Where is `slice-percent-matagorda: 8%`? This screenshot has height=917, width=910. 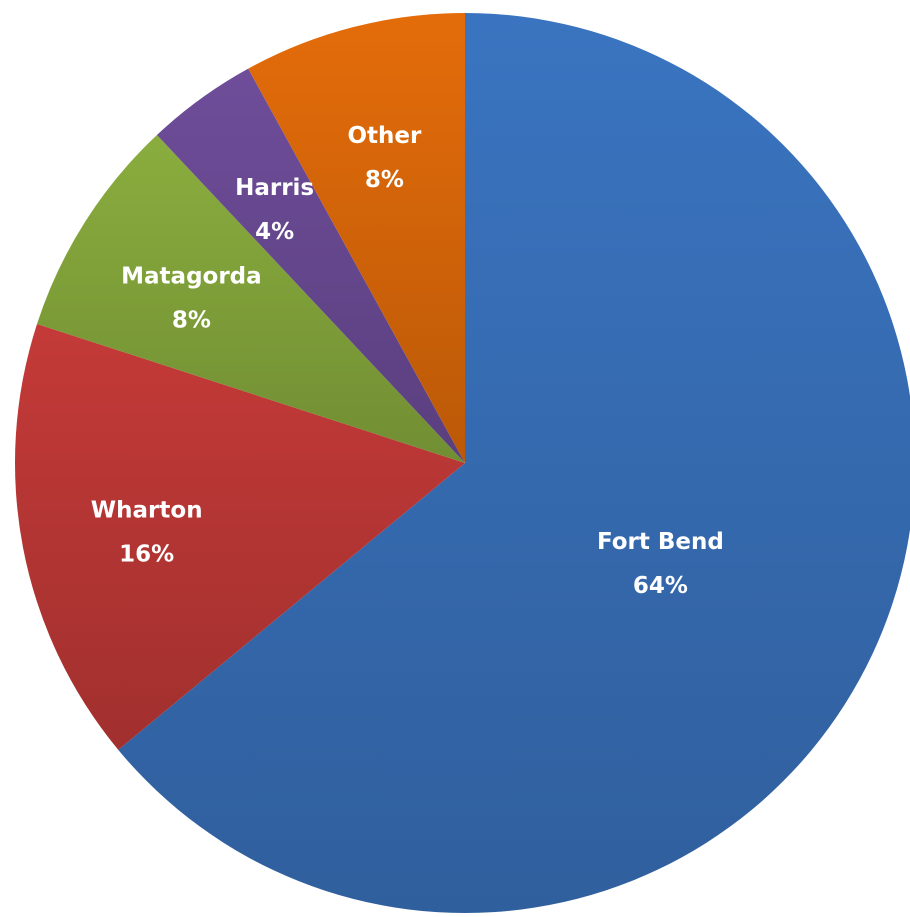
slice-percent-matagorda: 8% is located at coordinates (191, 320).